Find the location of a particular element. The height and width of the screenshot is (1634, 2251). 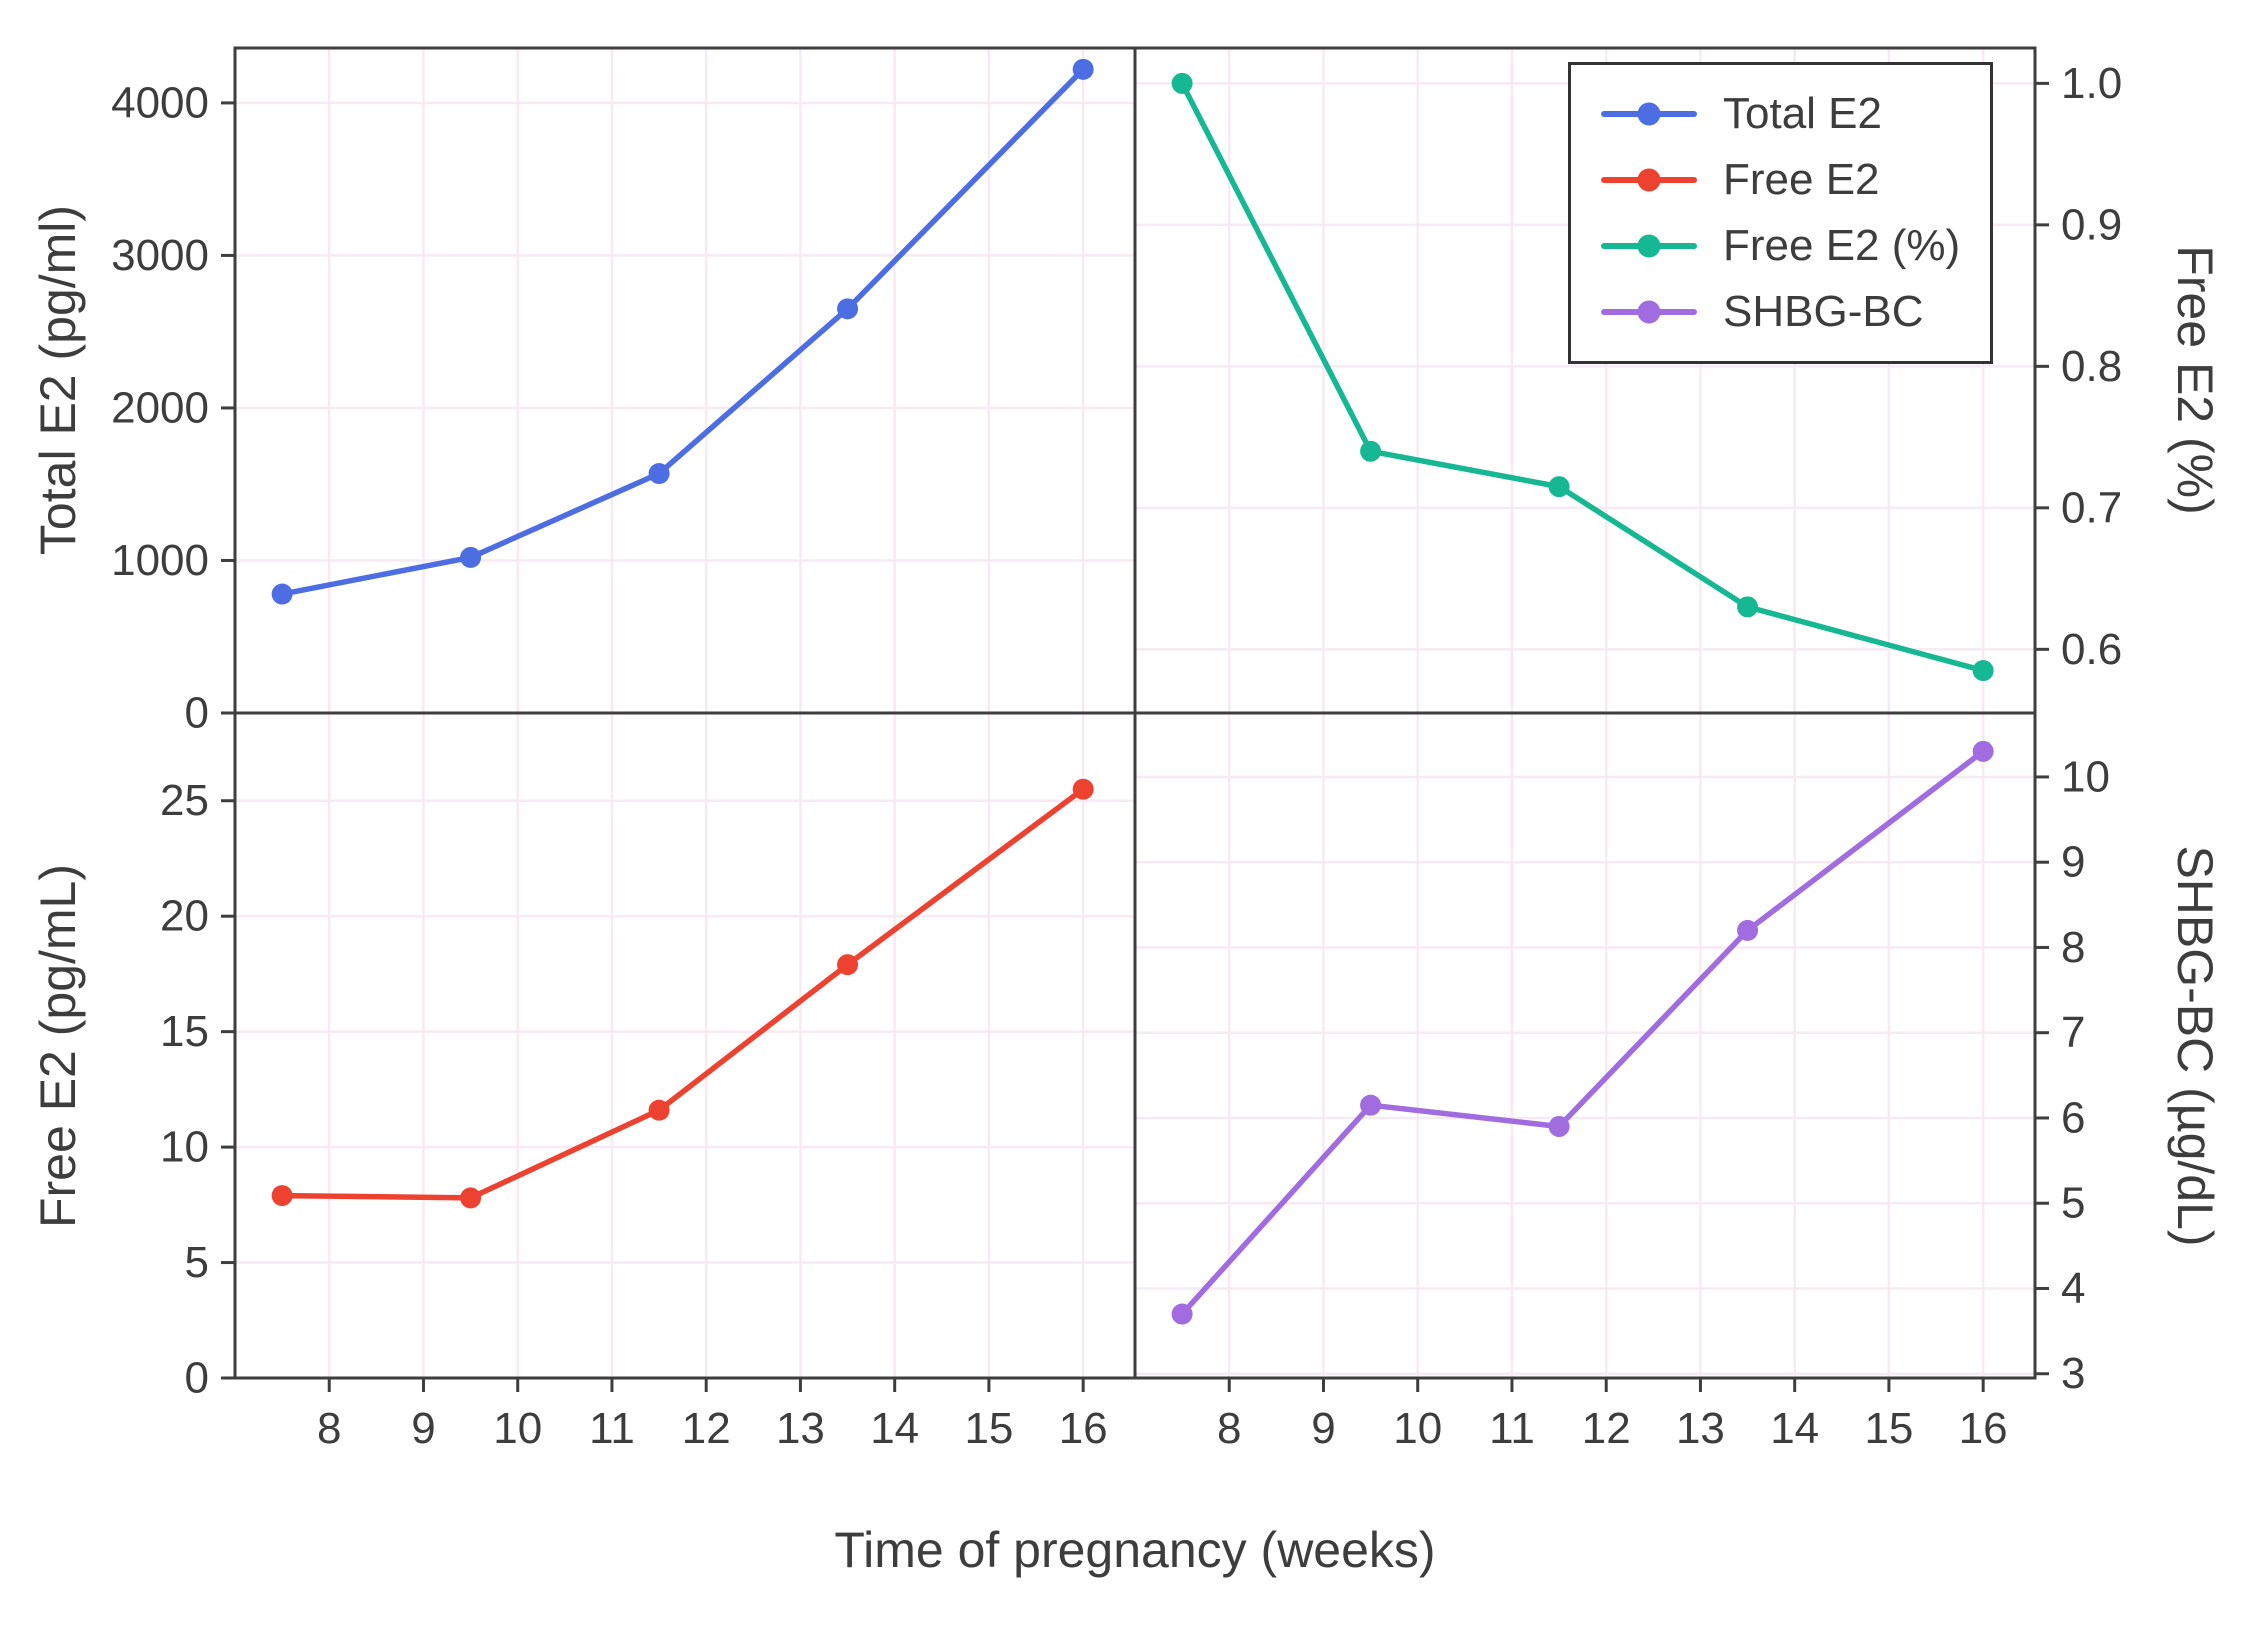

y-tick-label: 0.7 is located at coordinates (2091, 507).